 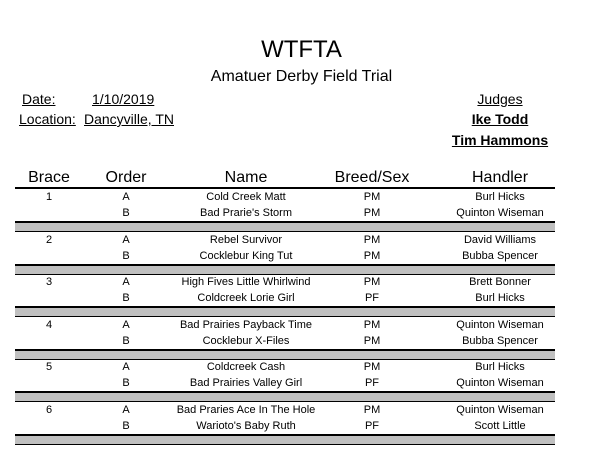 I want to click on table-row: 2 A Rebel Survivor PM David Williams, so click(x=285, y=240).